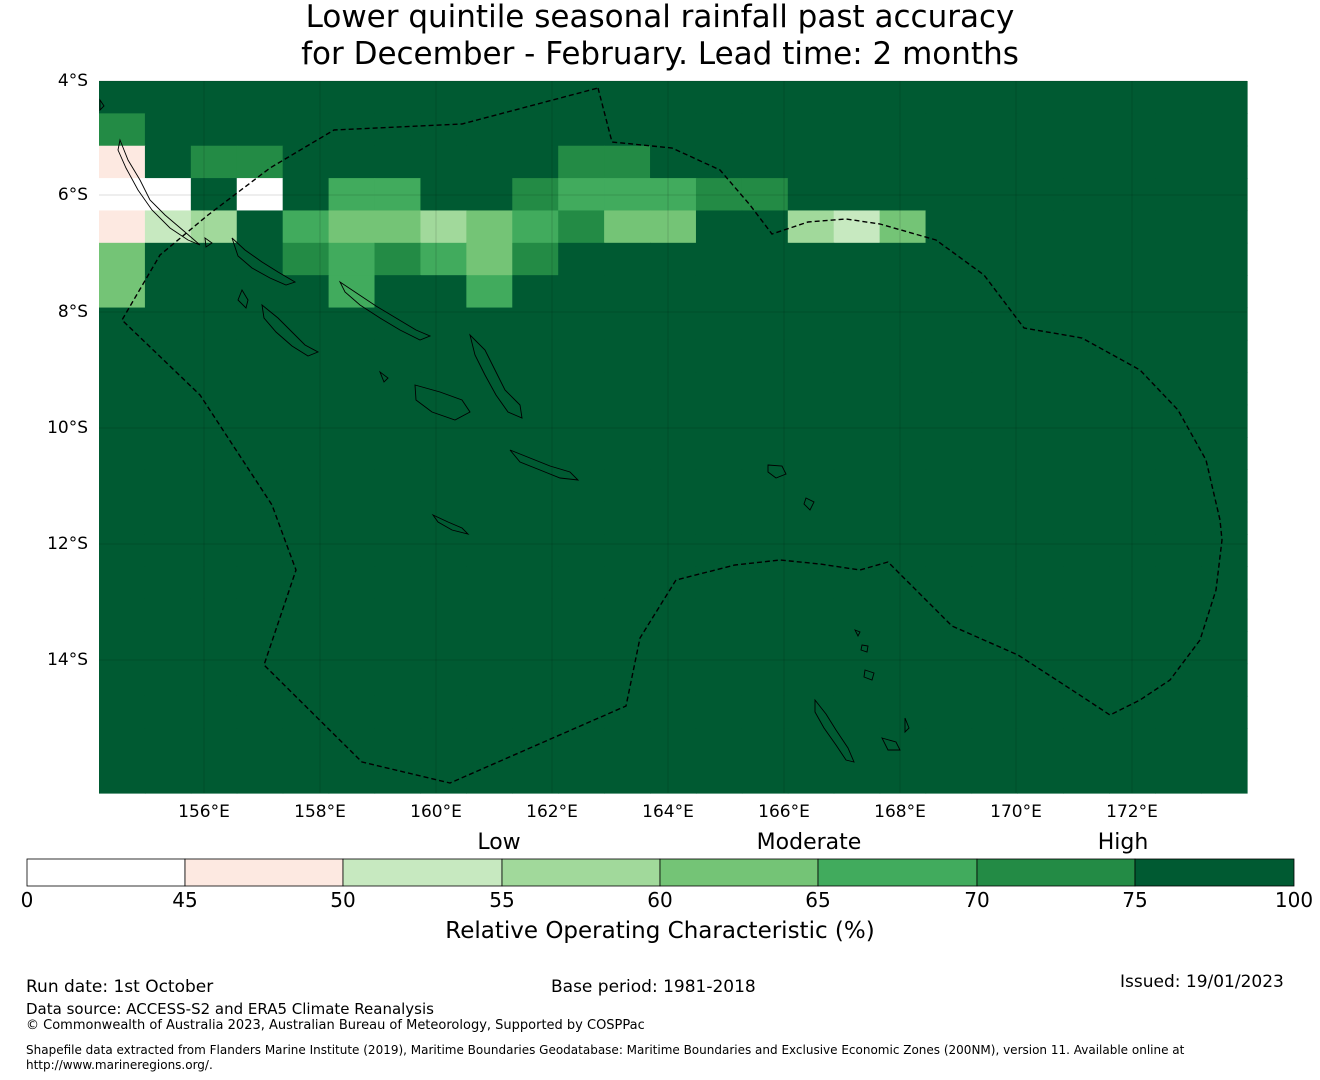 The image size is (1320, 1080). Describe the element at coordinates (72, 195) in the screenshot. I see `lat-label-6s: 6°S` at that location.